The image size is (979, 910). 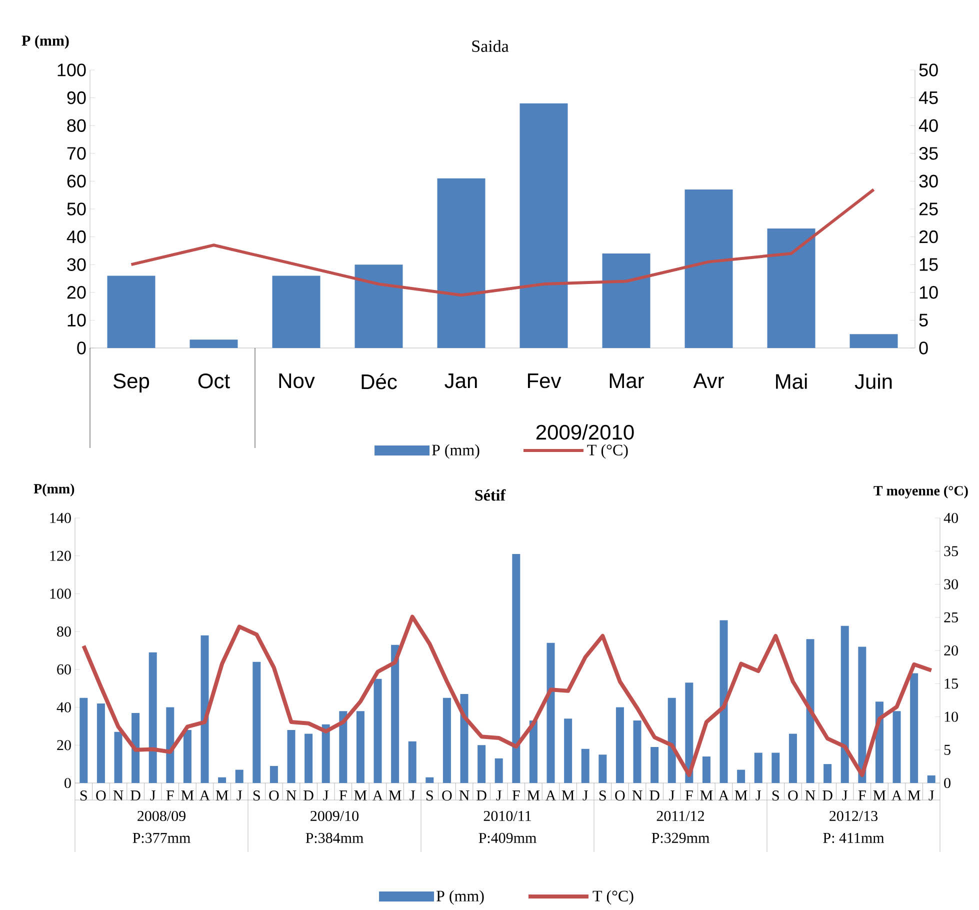 What do you see at coordinates (507, 816) in the screenshot?
I see `text: 2010/11` at bounding box center [507, 816].